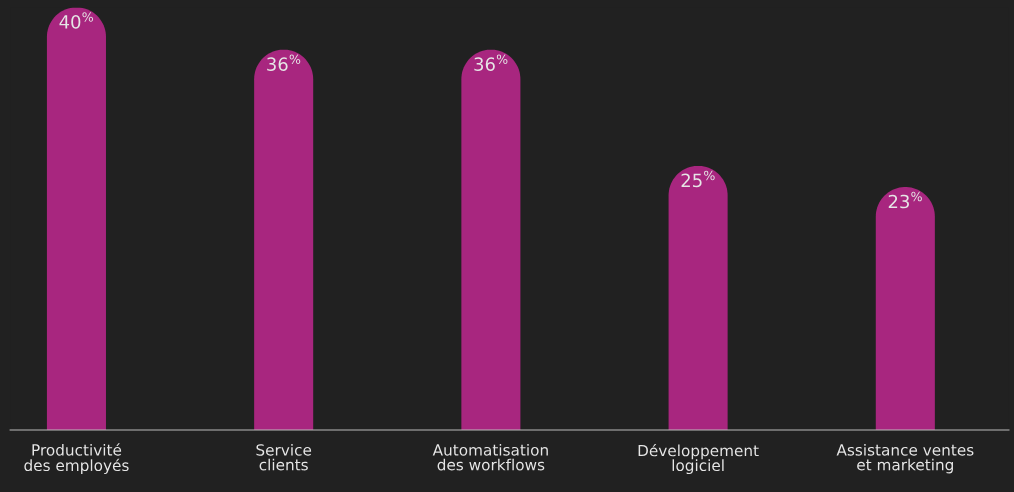 The height and width of the screenshot is (492, 1014). Describe the element at coordinates (490, 457) in the screenshot. I see `x-tick-label: Automatisation des workflows` at that location.